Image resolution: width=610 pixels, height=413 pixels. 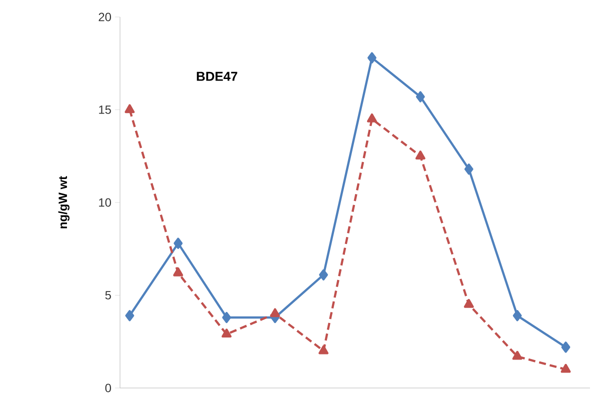 What do you see at coordinates (108, 388) in the screenshot?
I see `y-tick-label: 0` at bounding box center [108, 388].